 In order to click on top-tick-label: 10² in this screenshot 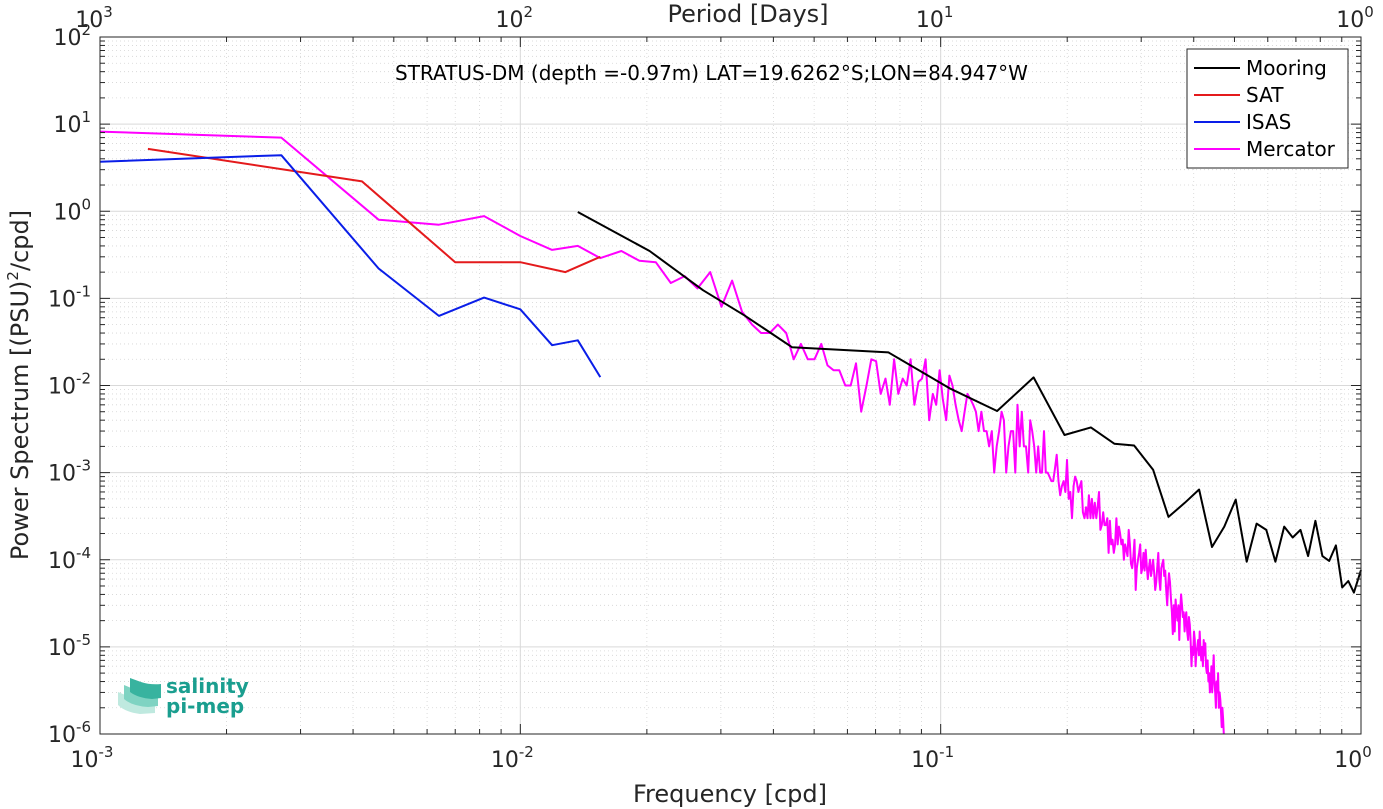, I will do `click(515, 18)`.